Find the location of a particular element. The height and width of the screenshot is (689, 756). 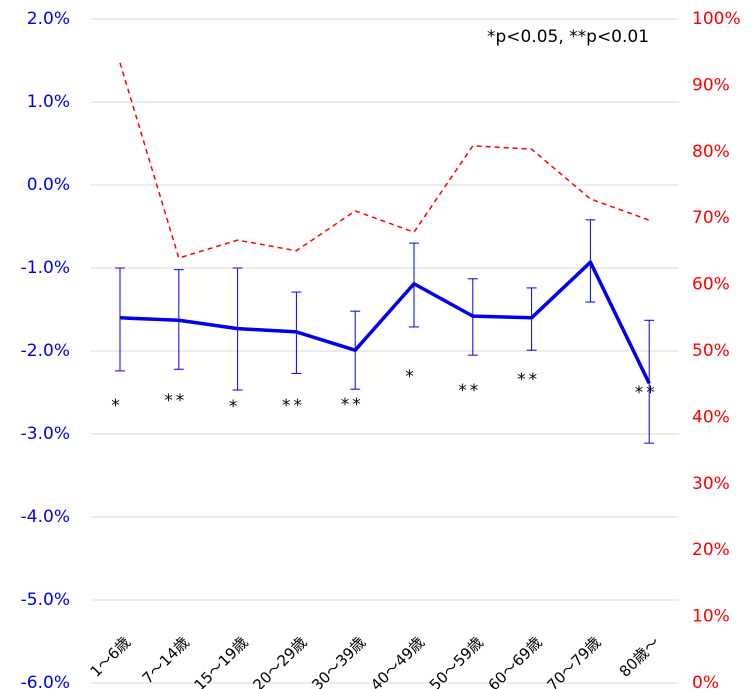

y2-tick-label: 0% is located at coordinates (705, 681).